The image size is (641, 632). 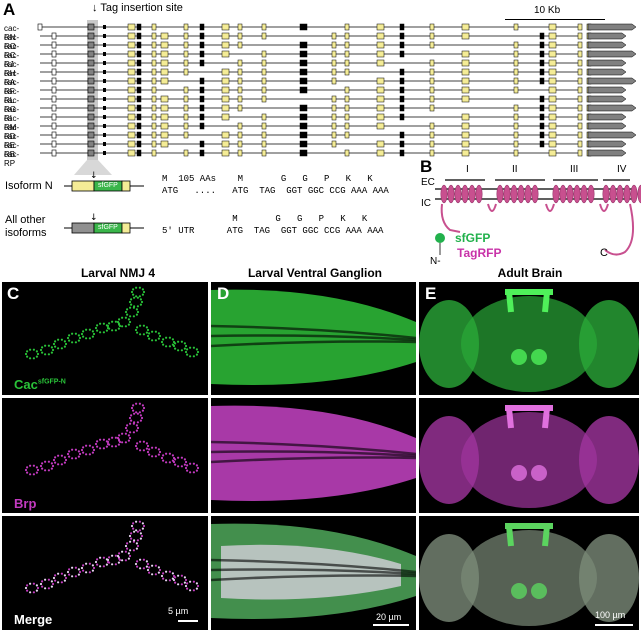 I want to click on sfgfp-label: sfGFP, so click(x=473, y=238).